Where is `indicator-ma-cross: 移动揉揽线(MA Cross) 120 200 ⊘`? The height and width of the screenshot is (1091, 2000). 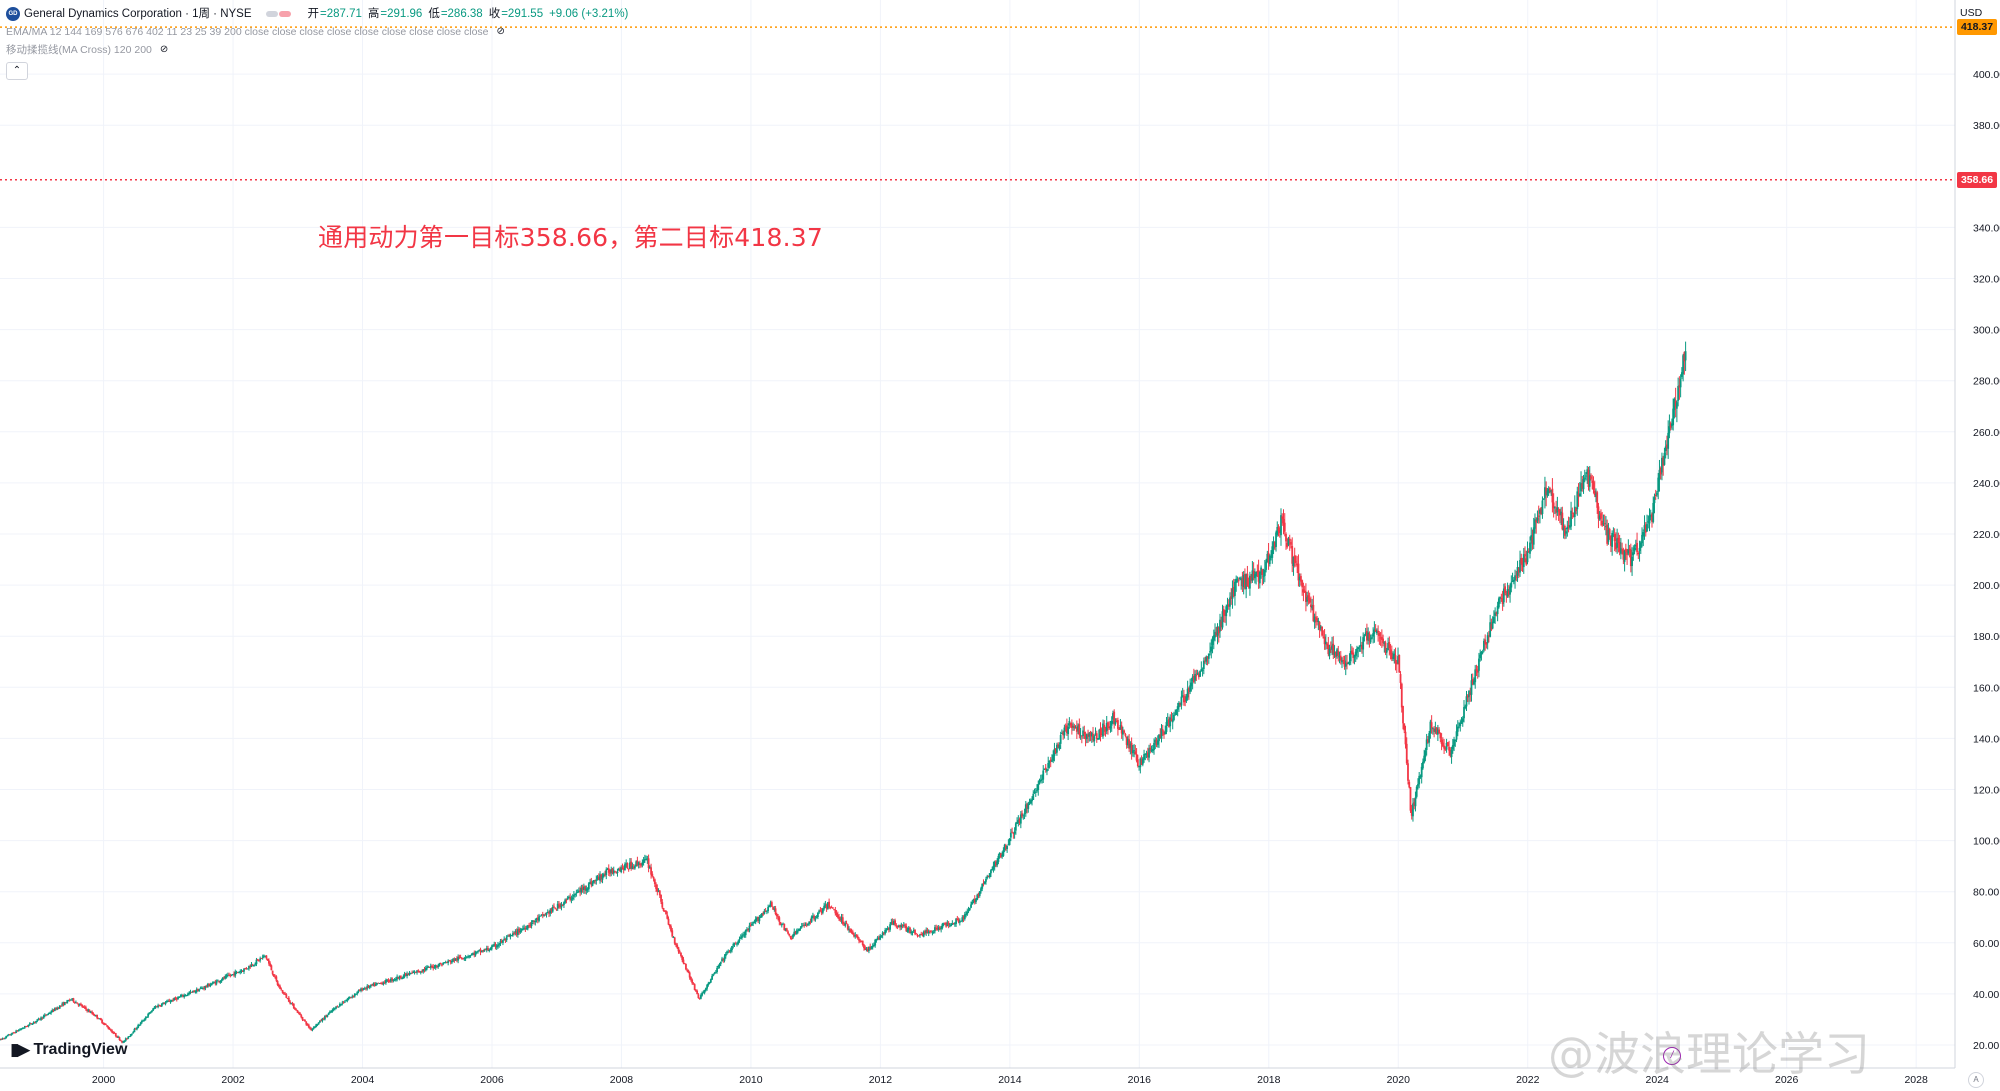
indicator-ma-cross: 移动揉揽线(MA Cross) 120 200 ⊘ is located at coordinates (317, 50).